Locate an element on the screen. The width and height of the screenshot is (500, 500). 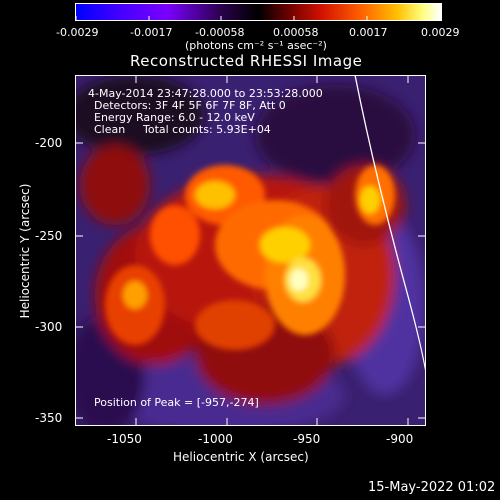
clean-text: Clean is located at coordinates (110, 129).